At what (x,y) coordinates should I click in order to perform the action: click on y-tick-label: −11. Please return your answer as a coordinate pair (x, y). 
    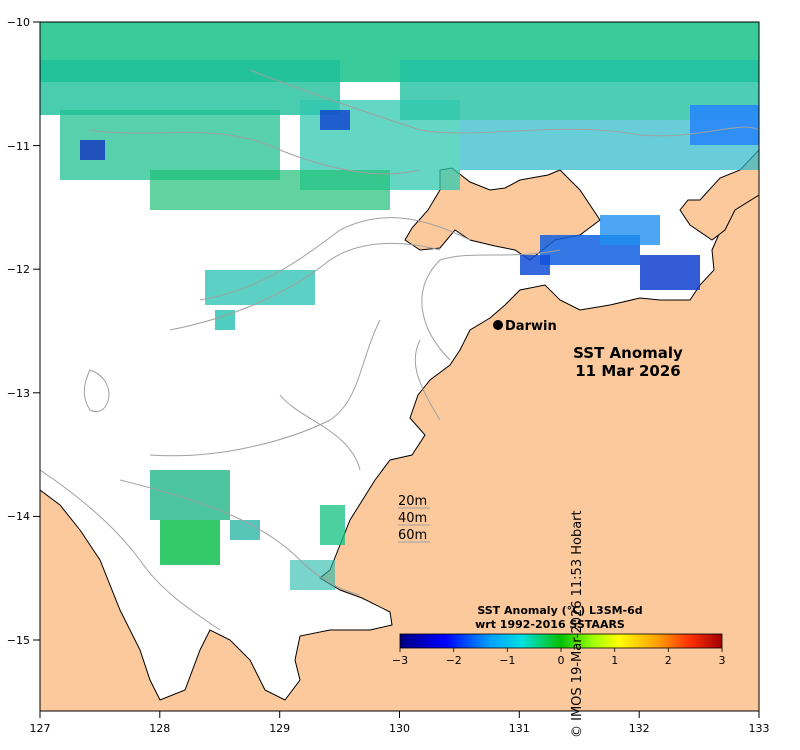
    Looking at the image, I should click on (18, 146).